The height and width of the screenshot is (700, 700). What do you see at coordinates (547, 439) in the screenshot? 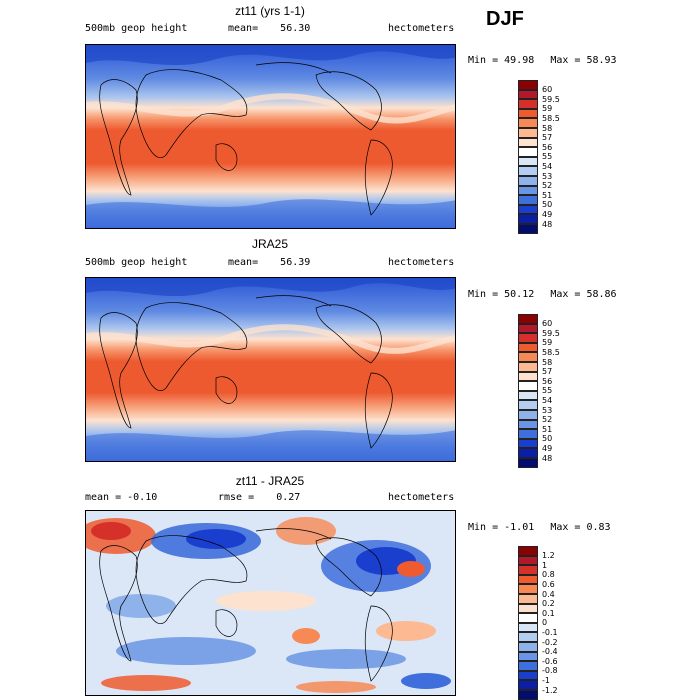
I see `colorbar-tick-label: 50` at bounding box center [547, 439].